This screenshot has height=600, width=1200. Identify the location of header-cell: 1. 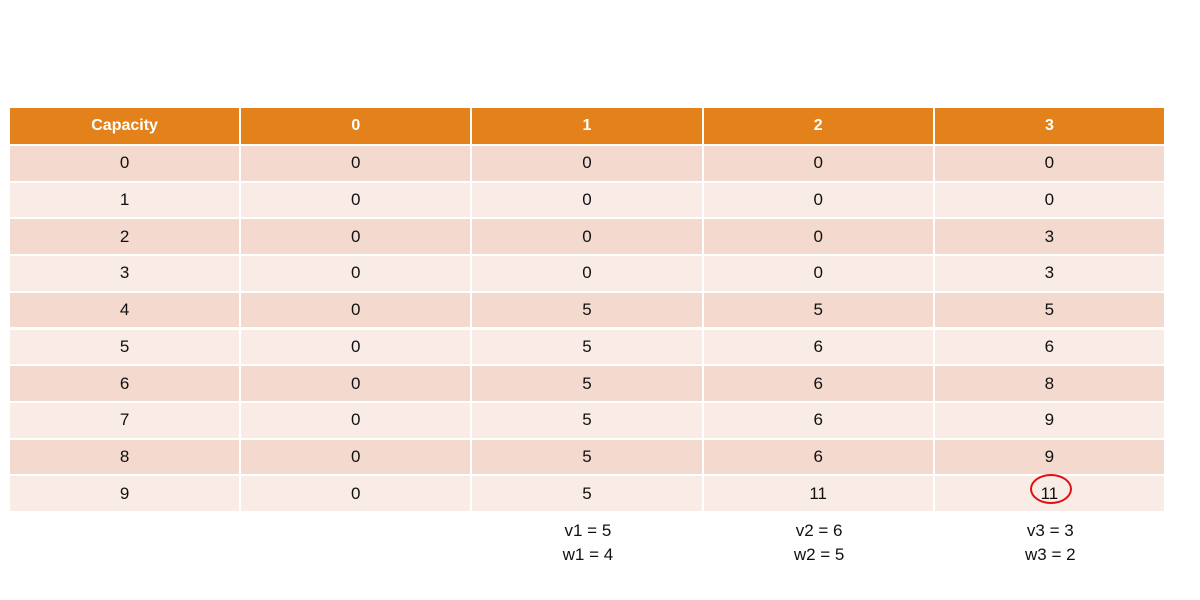
(587, 126).